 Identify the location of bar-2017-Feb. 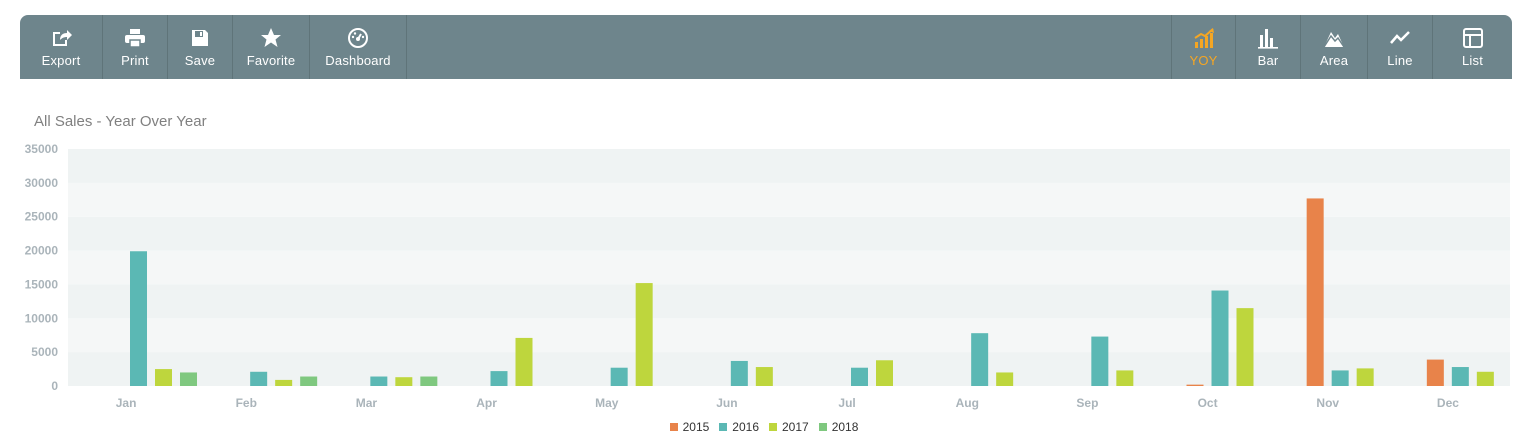
(284, 382).